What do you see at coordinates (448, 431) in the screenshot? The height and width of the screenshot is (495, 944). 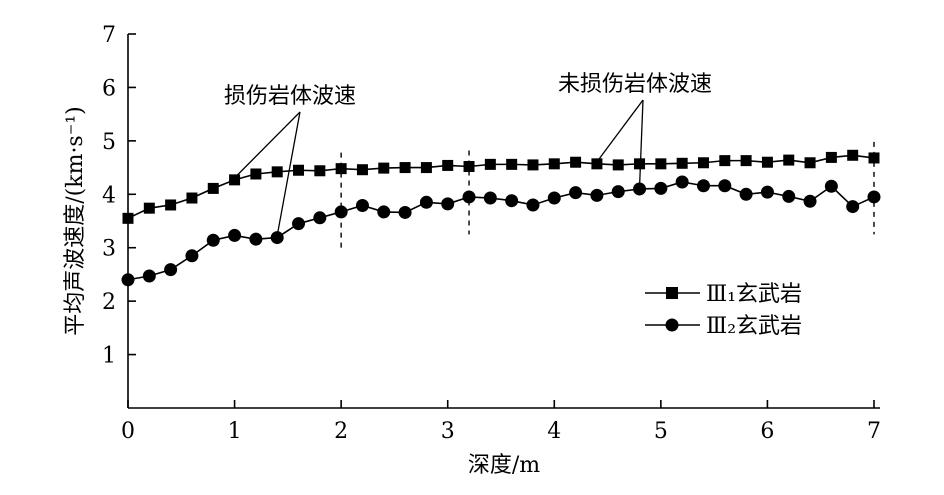 I see `x-tick-label: 3` at bounding box center [448, 431].